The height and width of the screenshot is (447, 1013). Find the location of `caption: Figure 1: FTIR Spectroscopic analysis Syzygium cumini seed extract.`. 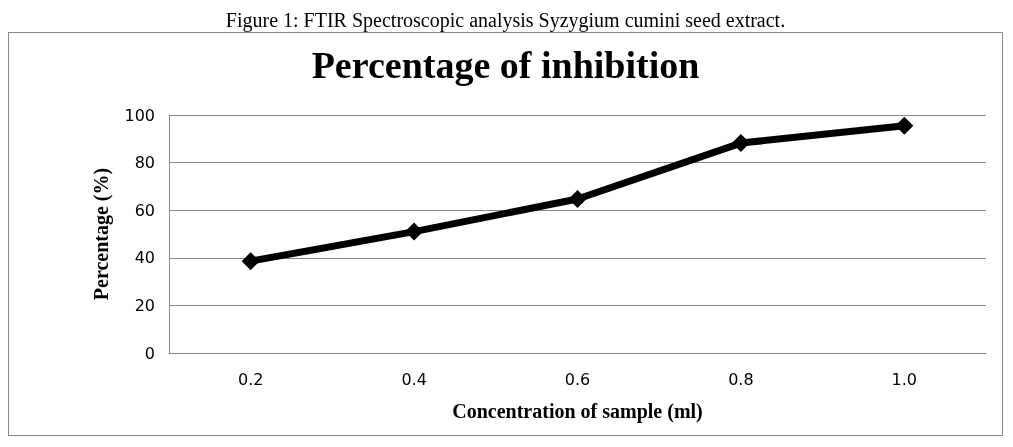

caption: Figure 1: FTIR Spectroscopic analysis Syzygium cumini seed extract. is located at coordinates (505, 20).